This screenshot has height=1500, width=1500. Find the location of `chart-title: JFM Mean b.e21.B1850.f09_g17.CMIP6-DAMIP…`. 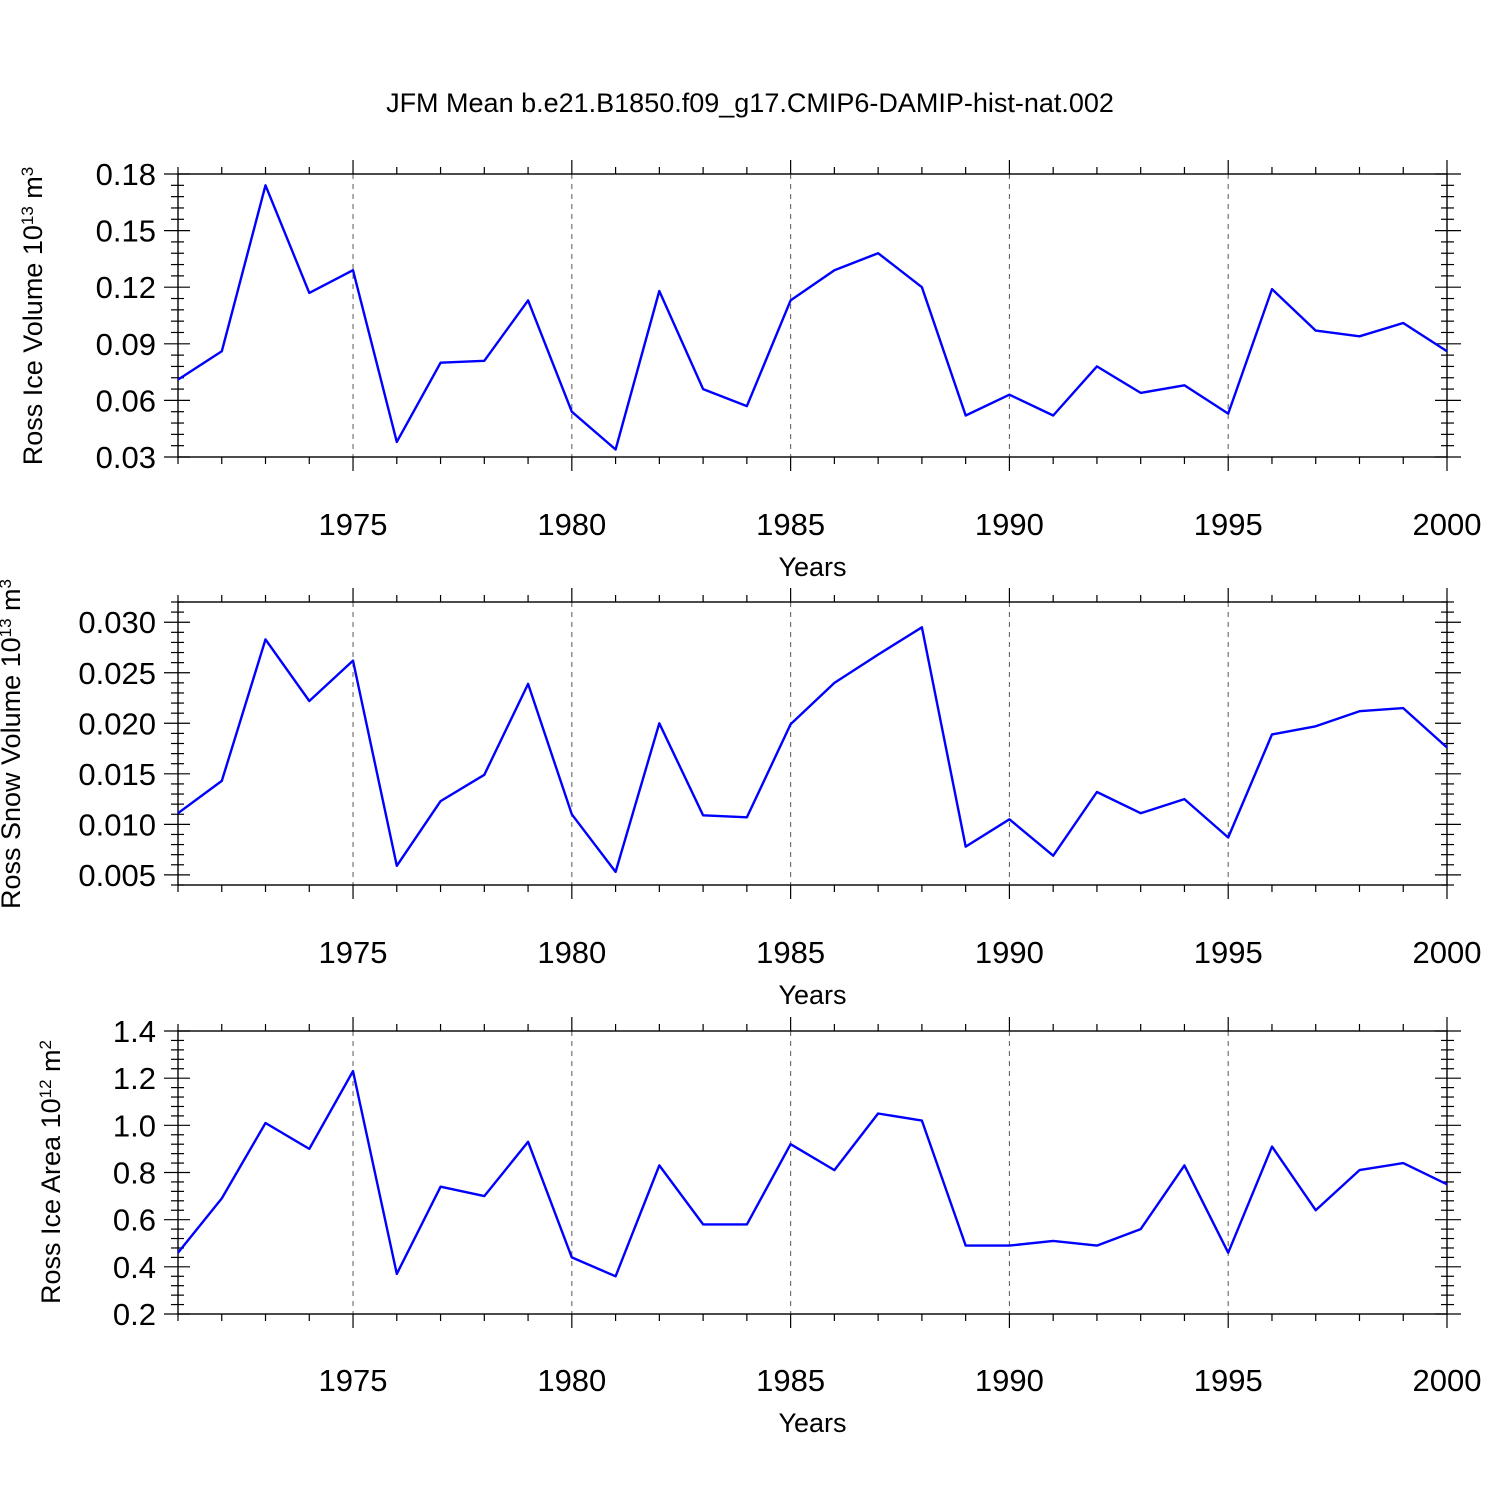

chart-title: JFM Mean b.e21.B1850.f09_g17.CMIP6-DAMIP… is located at coordinates (750, 103).